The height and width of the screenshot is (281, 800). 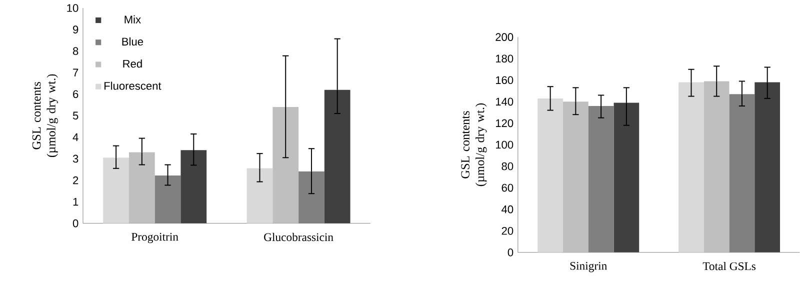 I want to click on y-tick-label: 2, so click(x=75, y=180).